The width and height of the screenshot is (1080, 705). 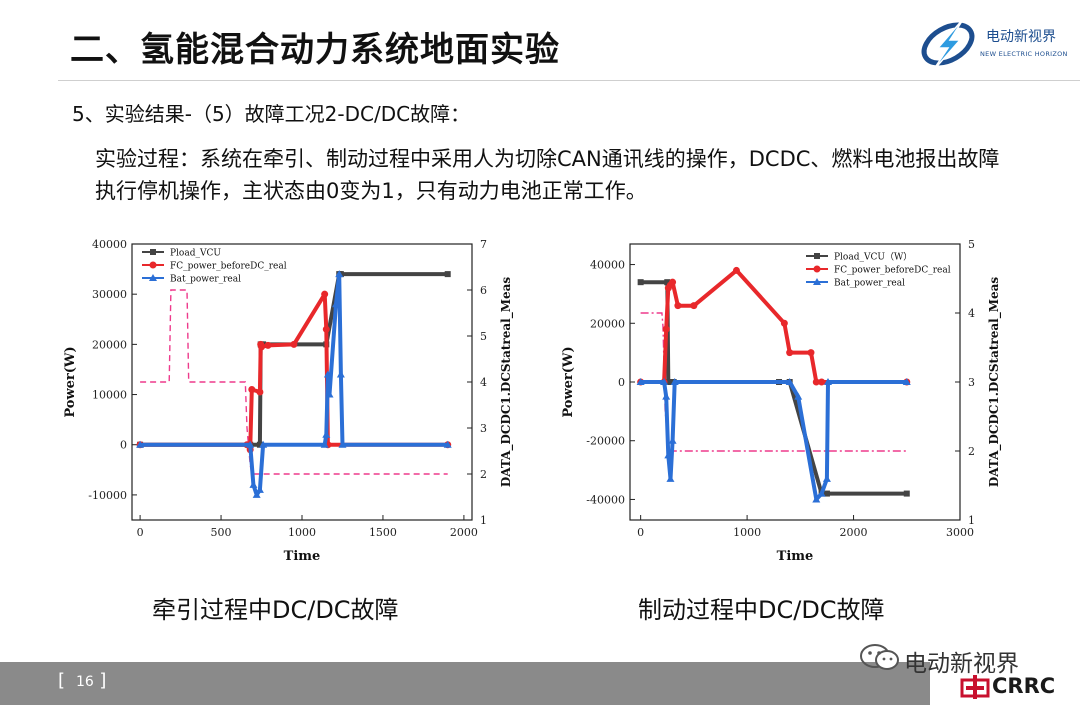 I want to click on c0-y-tick-label: 10000, so click(x=109, y=395).